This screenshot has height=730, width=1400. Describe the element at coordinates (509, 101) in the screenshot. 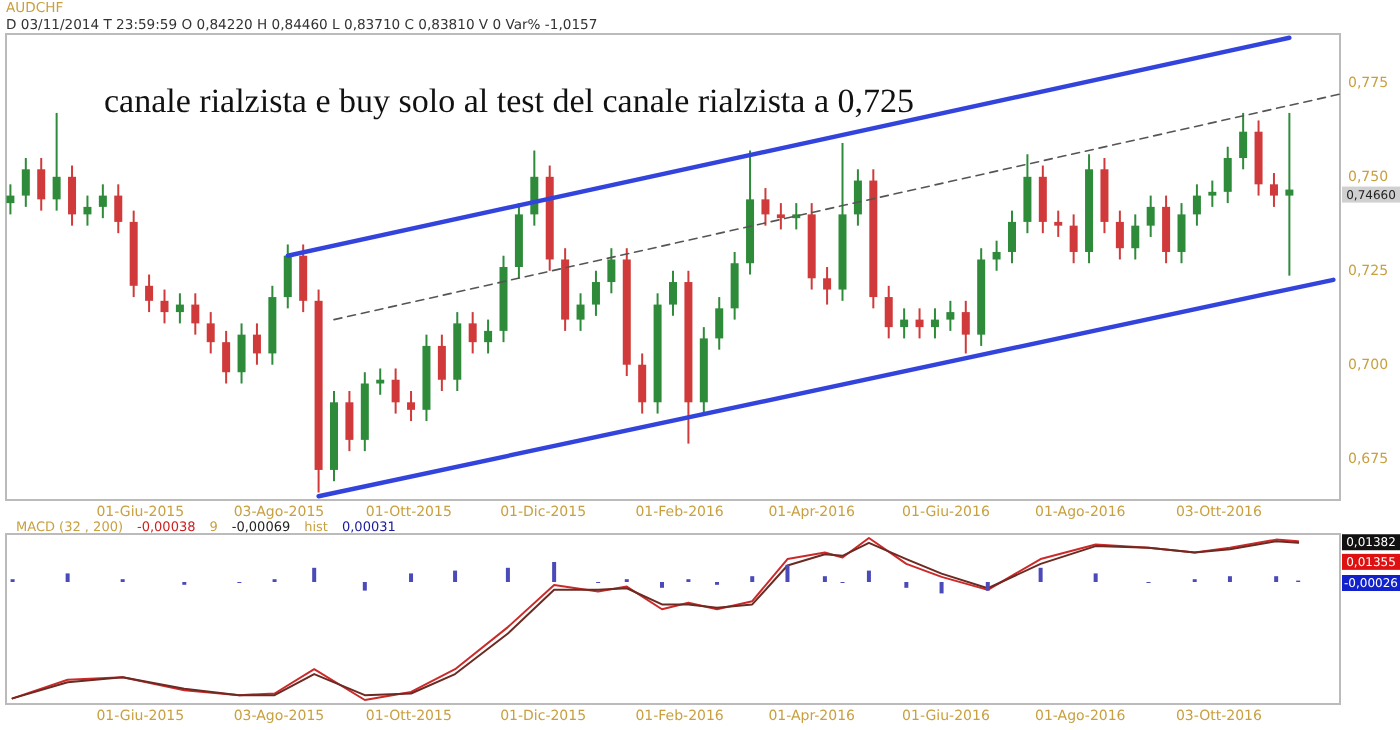

I see `text: canale rialzista e buy solo al test del canale rialzista a 0,725` at that location.